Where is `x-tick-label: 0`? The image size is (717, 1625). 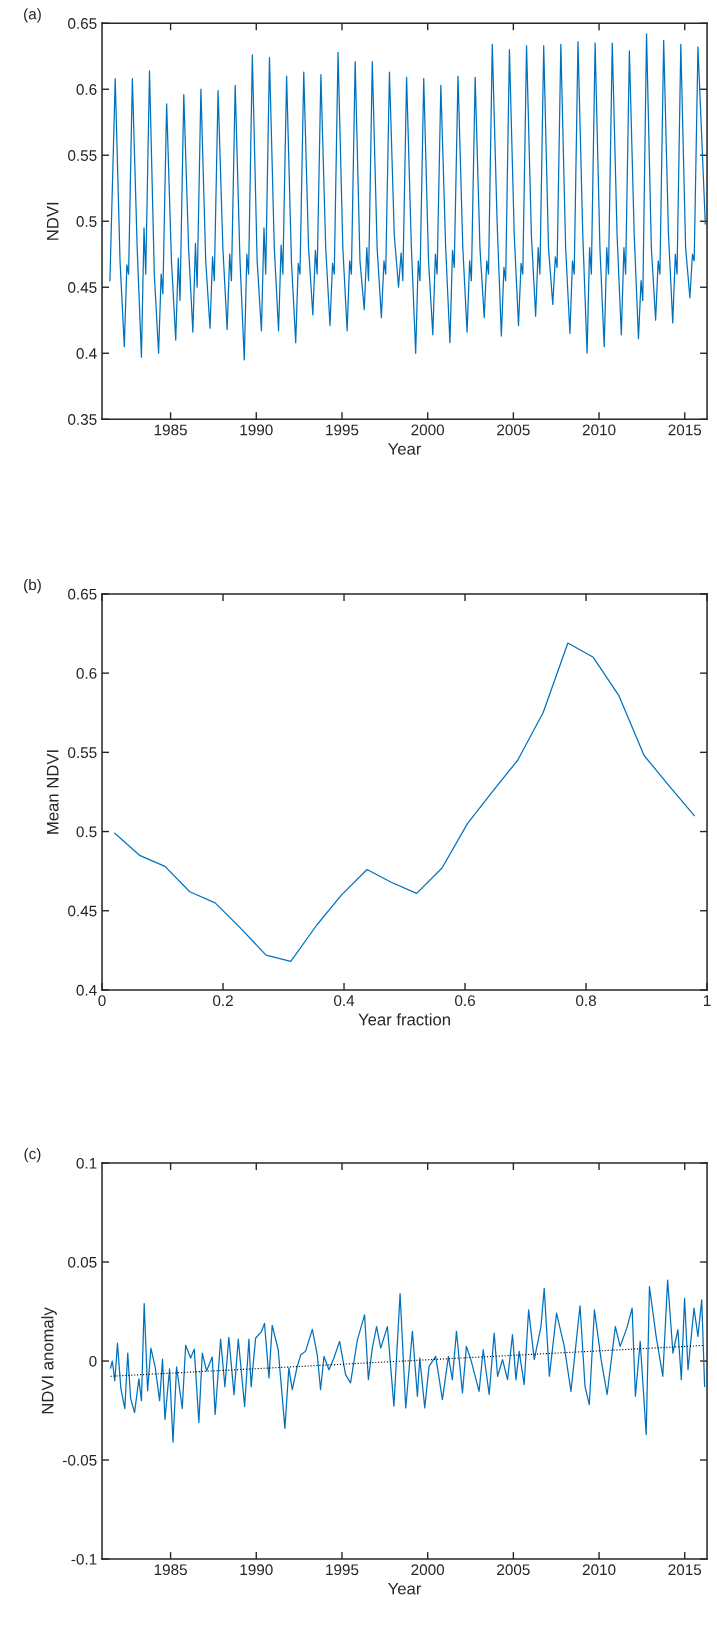 x-tick-label: 0 is located at coordinates (102, 1001).